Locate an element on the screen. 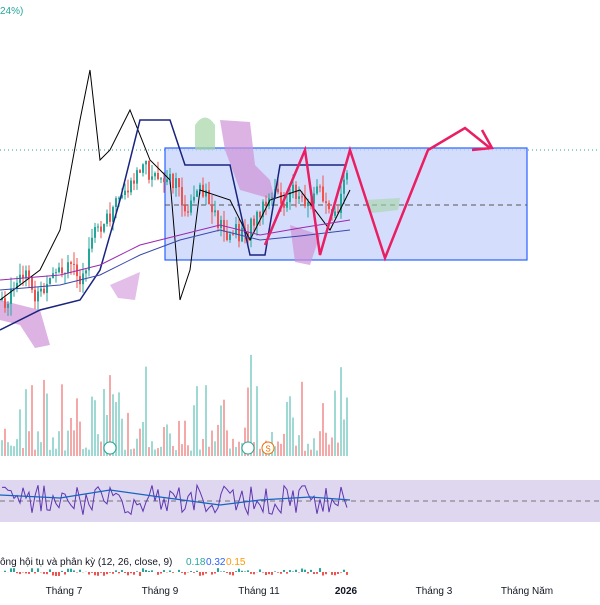 Image resolution: width=600 pixels, height=605 pixels. marker-label: S is located at coordinates (267, 449).